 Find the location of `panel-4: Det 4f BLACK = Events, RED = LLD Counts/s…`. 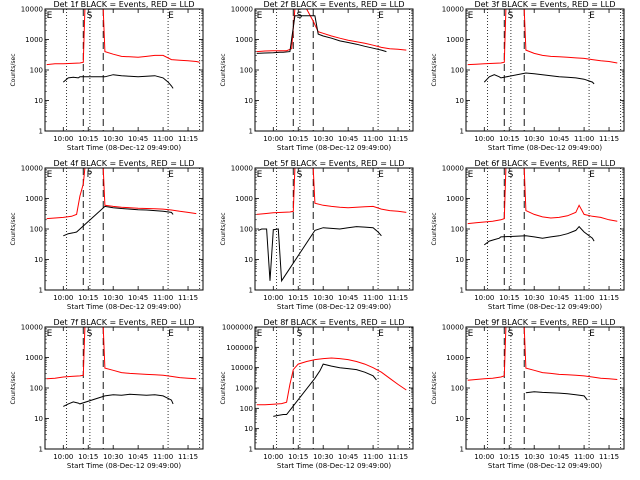

panel-4: Det 4f BLACK = Events, RED = LLD Counts/s… is located at coordinates (107, 235).